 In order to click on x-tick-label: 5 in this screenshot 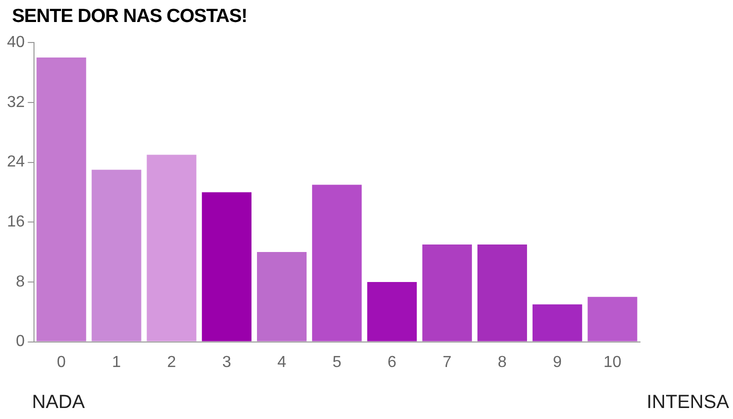, I will do `click(337, 362)`.